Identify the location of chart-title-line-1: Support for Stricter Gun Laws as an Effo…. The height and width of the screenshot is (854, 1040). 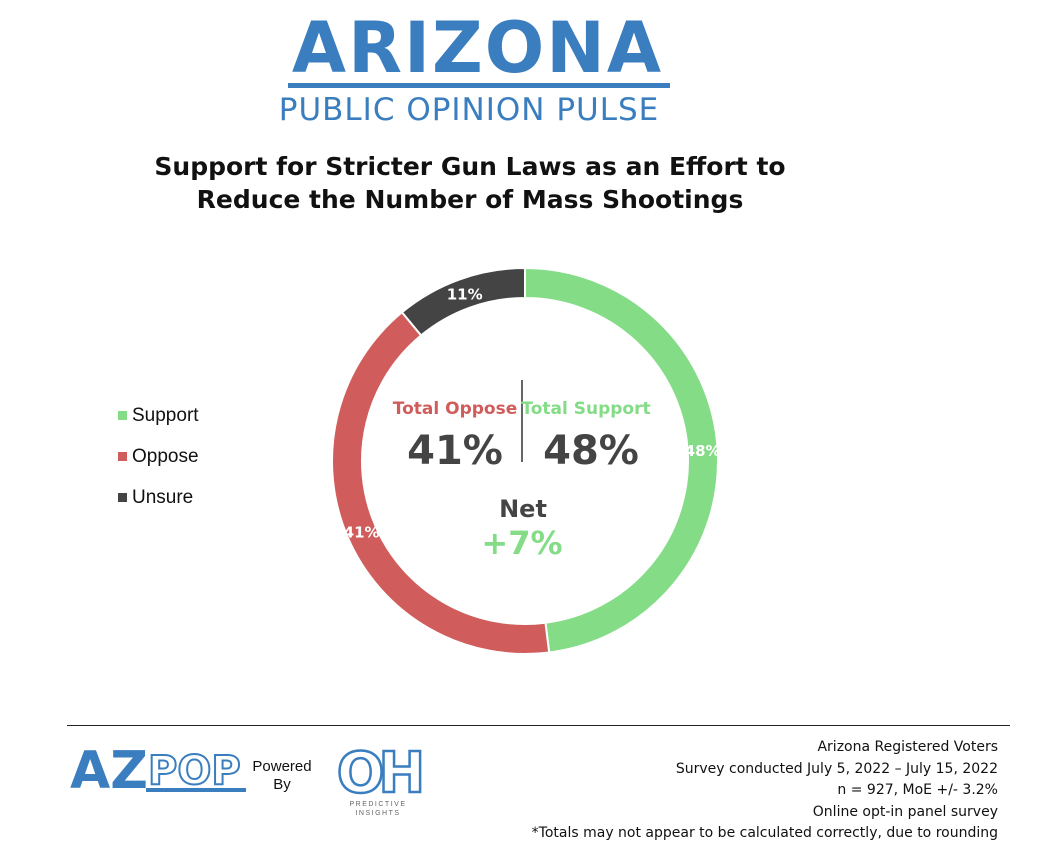
(470, 166).